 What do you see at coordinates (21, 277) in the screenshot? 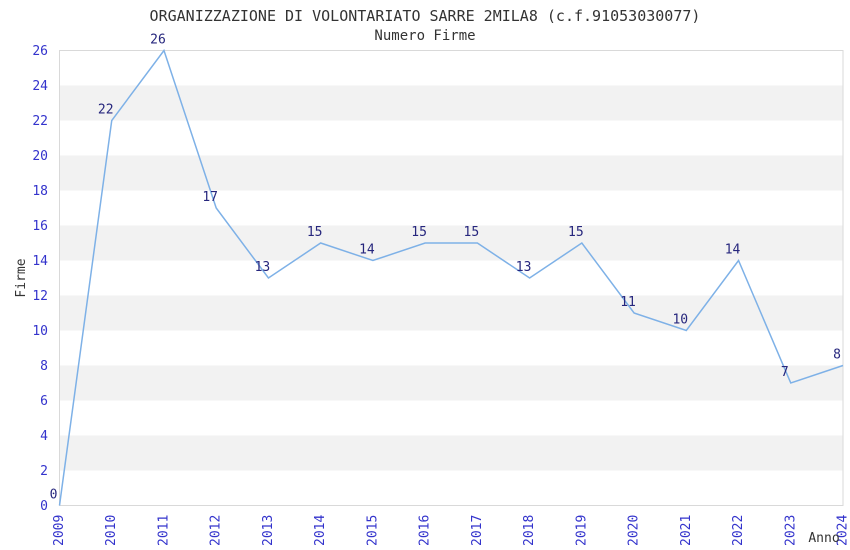
I see `y-axis-title: Firme` at bounding box center [21, 277].